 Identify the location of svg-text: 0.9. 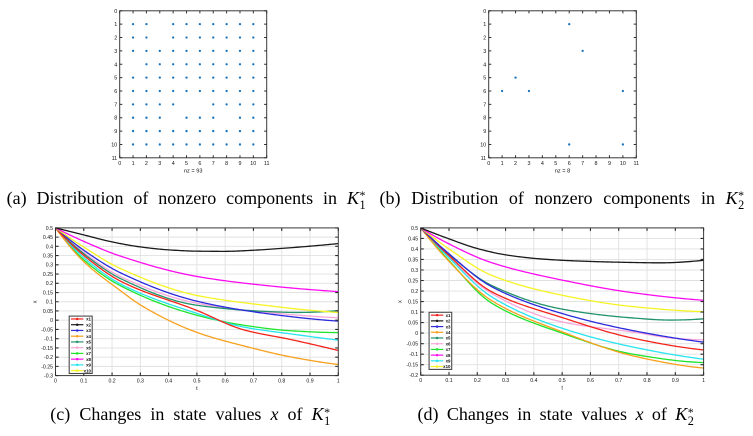
(309, 382).